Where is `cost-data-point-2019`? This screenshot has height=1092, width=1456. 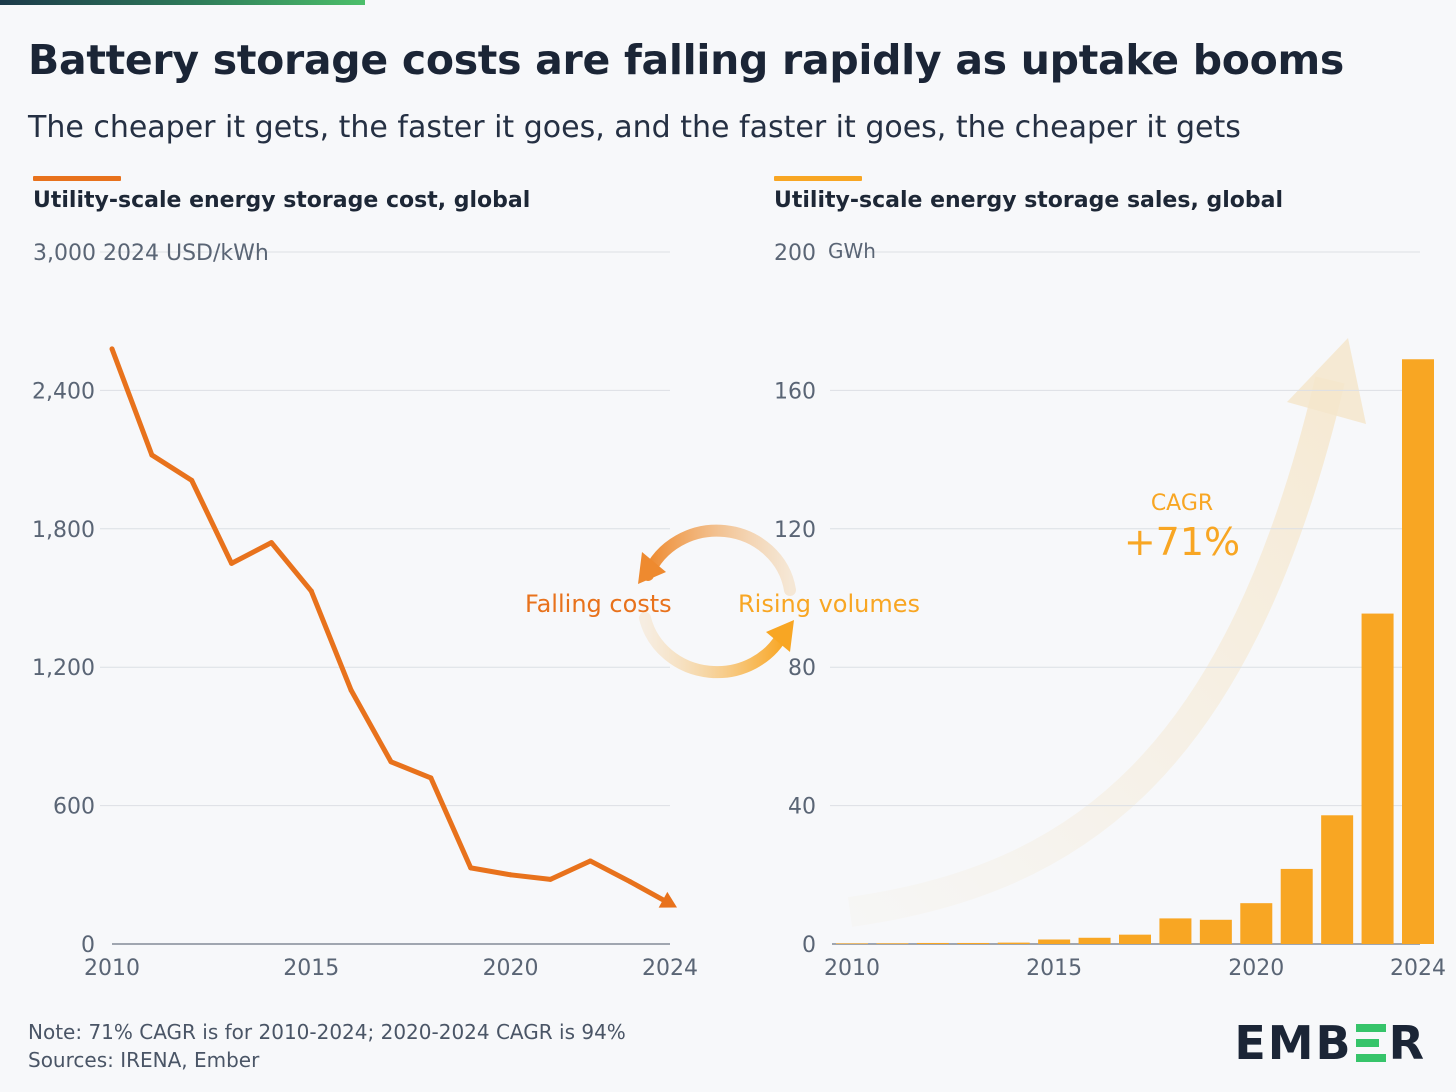
cost-data-point-2019 is located at coordinates (471, 868).